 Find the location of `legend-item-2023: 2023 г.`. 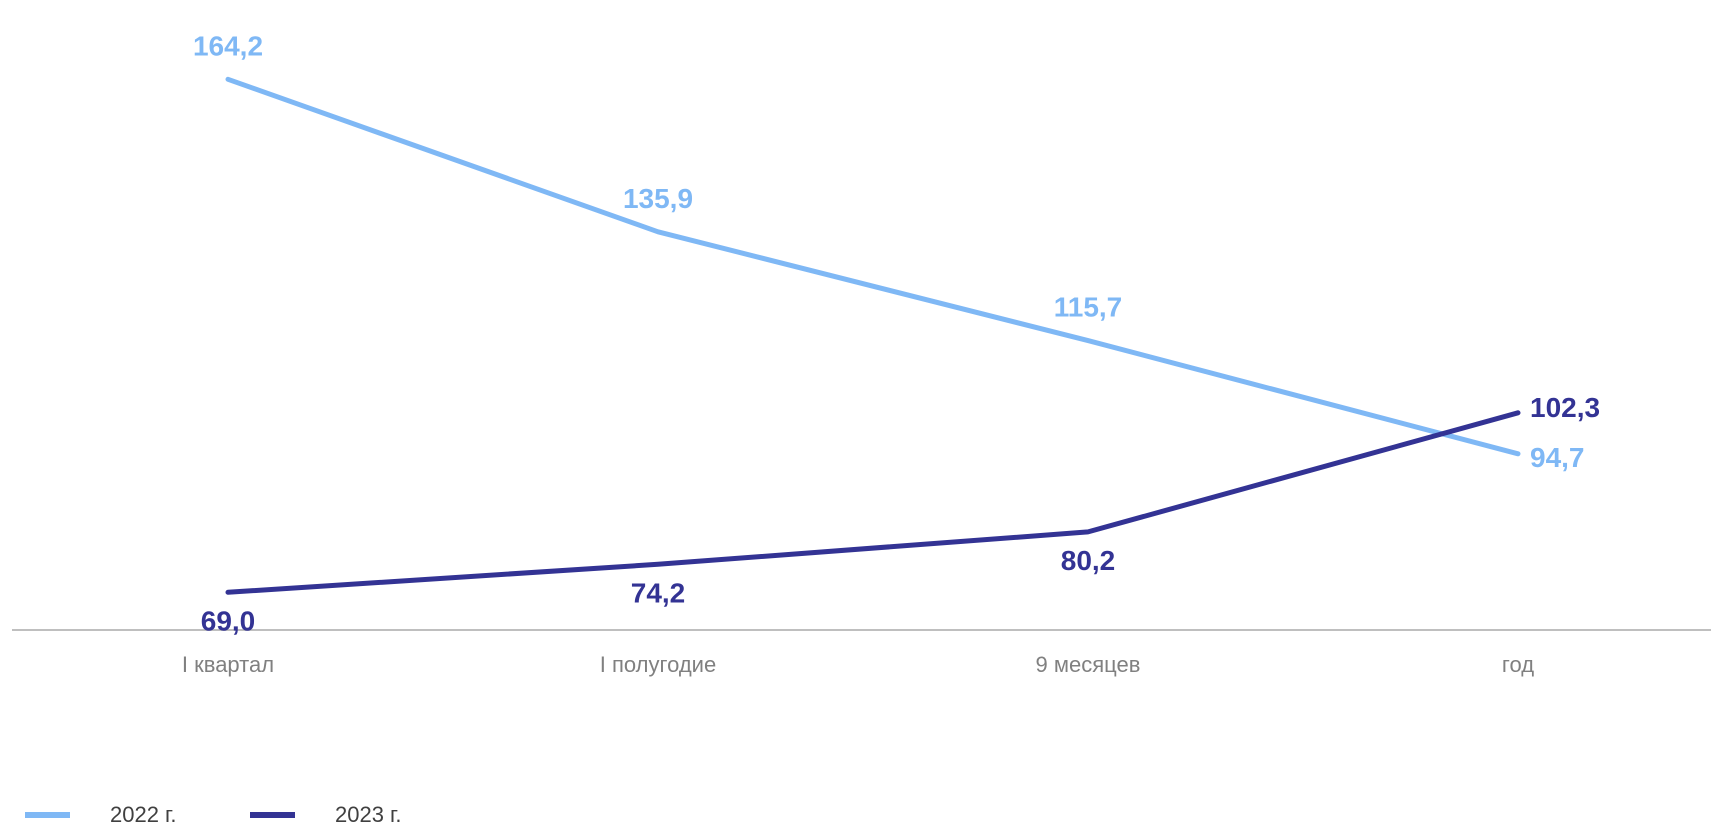

legend-item-2023: 2023 г. is located at coordinates (326, 815).